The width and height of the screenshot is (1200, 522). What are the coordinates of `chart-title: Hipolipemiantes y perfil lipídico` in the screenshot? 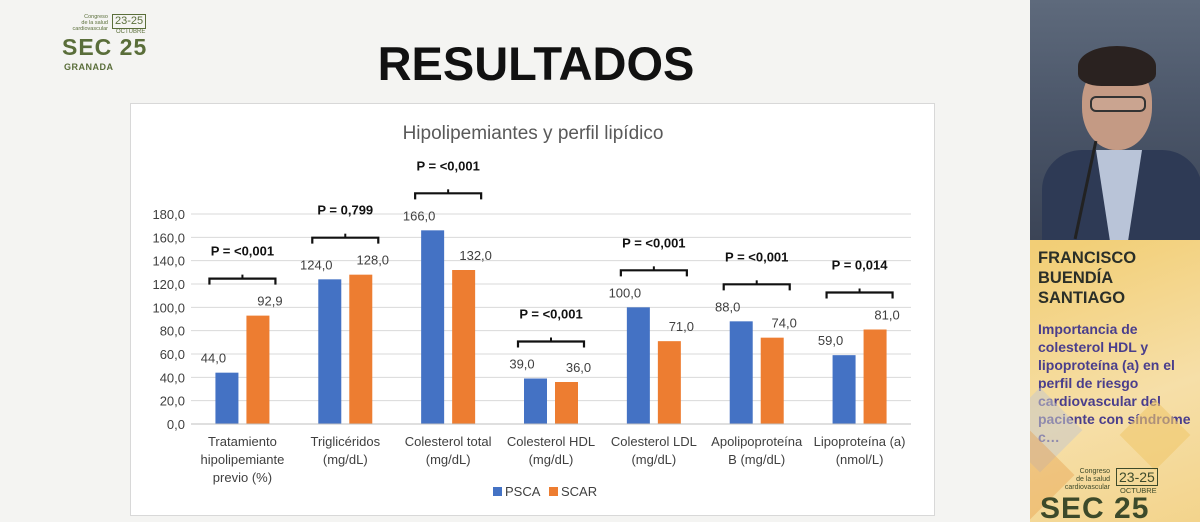 It's located at (533, 133).